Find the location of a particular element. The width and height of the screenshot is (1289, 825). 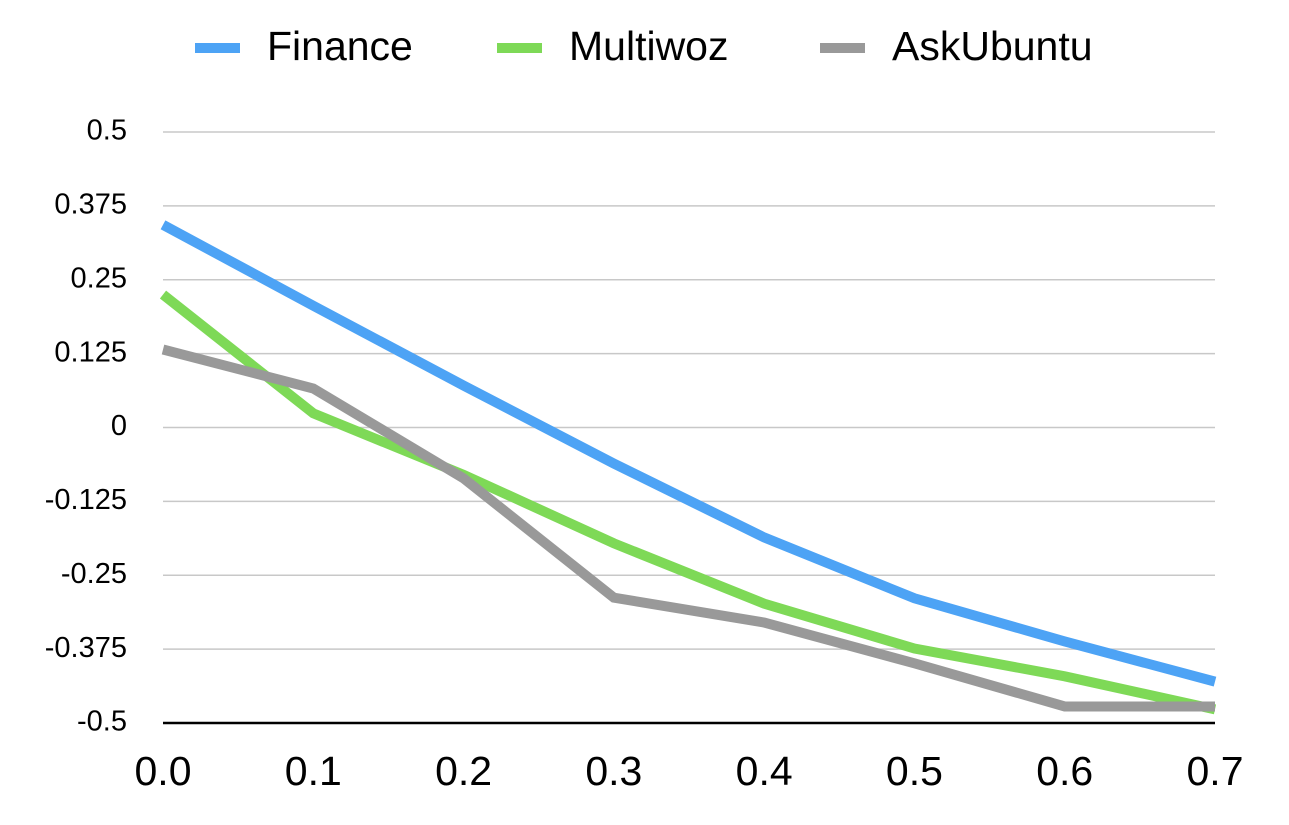

legend-label: Multiwoz is located at coordinates (648, 46).